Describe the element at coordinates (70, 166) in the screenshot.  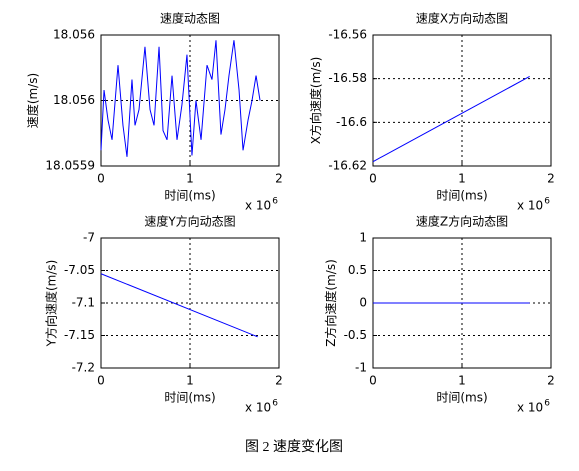
I see `y-tick-label: 18.0559` at that location.